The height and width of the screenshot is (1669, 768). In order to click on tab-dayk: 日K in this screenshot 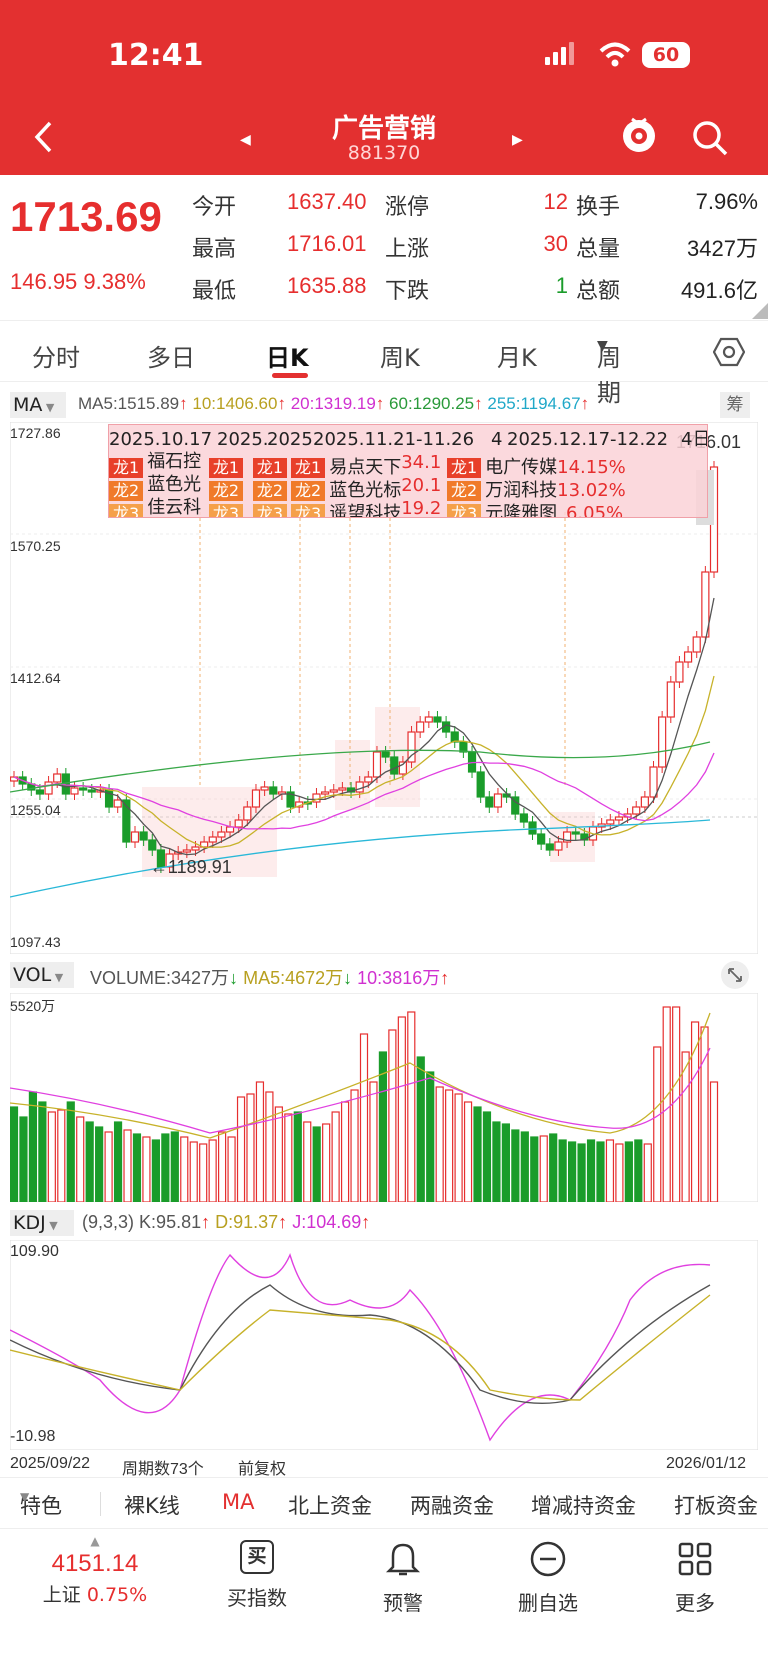, I will do `click(287, 358)`.